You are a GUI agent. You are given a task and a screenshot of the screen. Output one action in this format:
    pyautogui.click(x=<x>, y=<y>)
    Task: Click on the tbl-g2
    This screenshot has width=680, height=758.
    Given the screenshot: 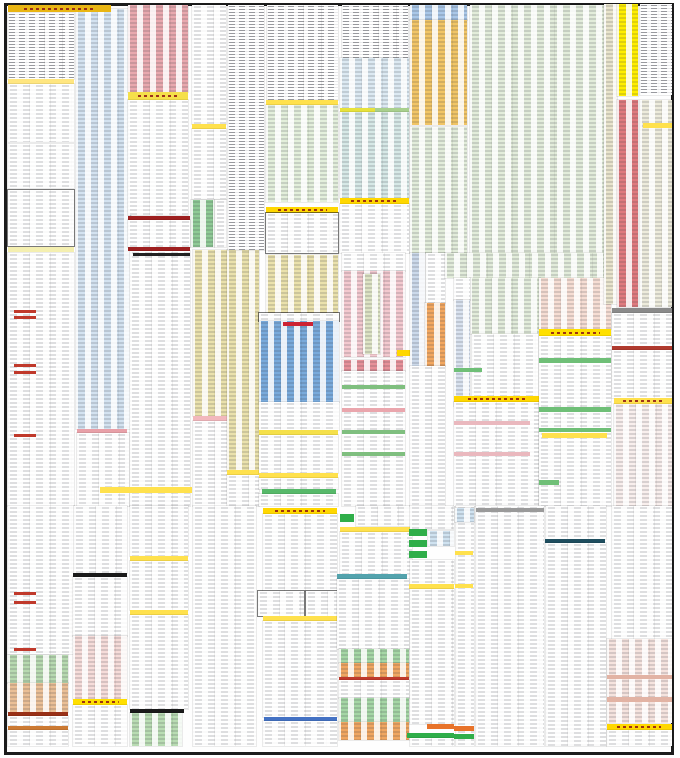 What is the action you would take?
    pyautogui.click(x=374, y=228)
    